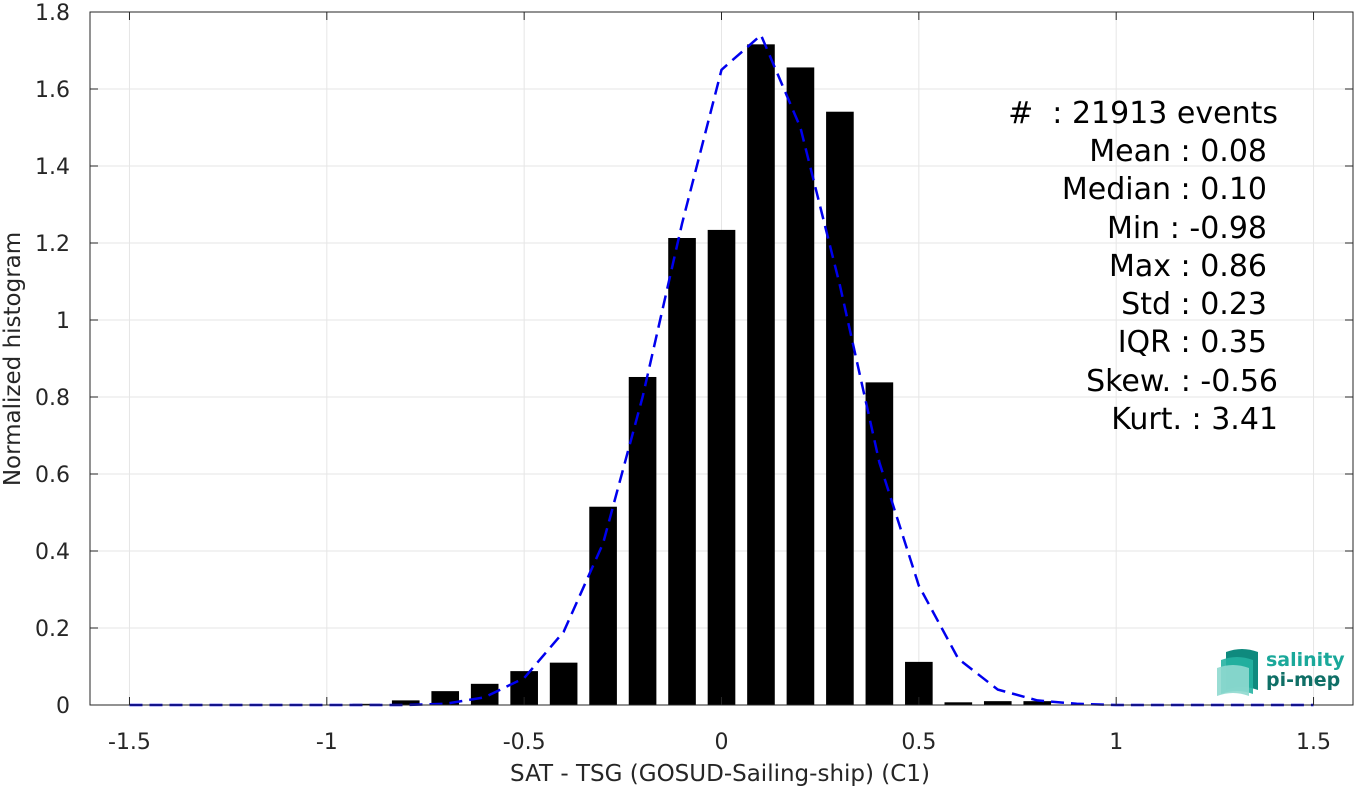 This screenshot has width=1367, height=787. I want to click on y-tick-label: 1.8, so click(52, 13).